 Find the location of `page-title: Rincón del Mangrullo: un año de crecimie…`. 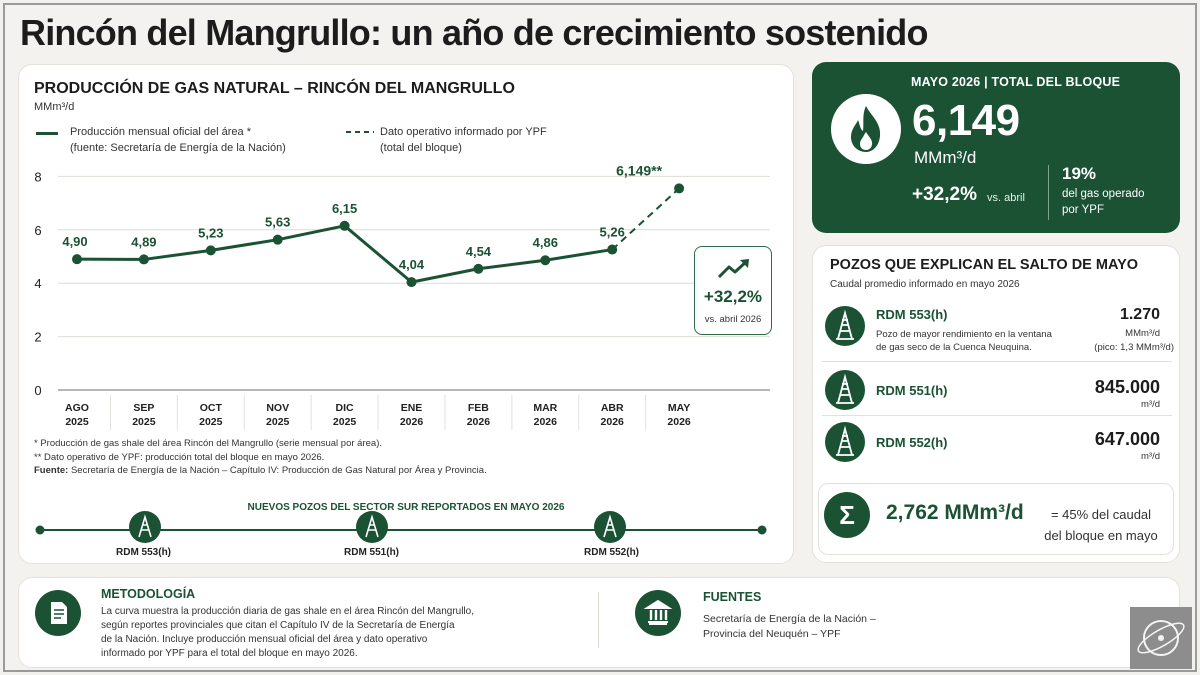

page-title: Rincón del Mangrullo: un año de crecimie… is located at coordinates (474, 32).